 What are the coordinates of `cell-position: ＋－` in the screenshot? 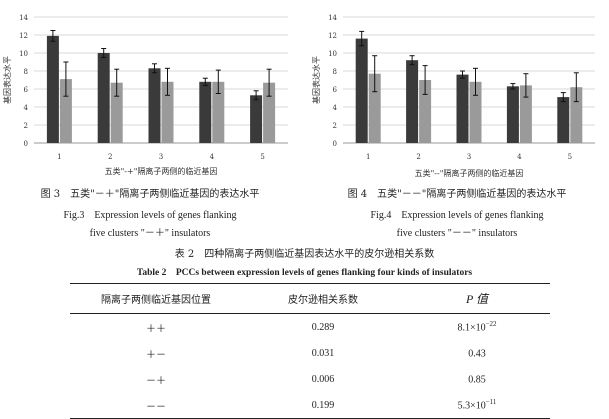 It's located at (156, 355).